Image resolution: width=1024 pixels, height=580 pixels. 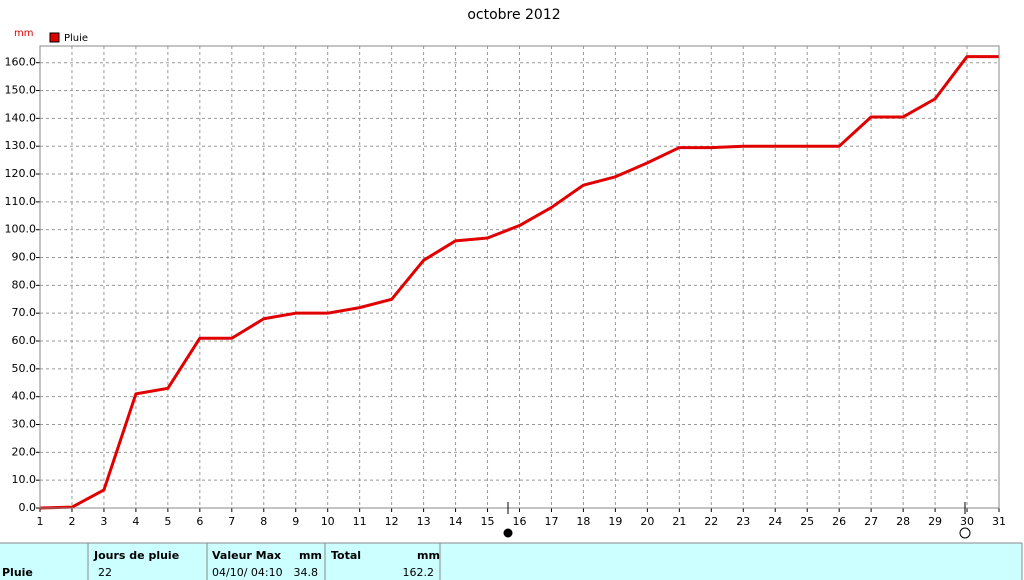 I want to click on x-tick-label: 1, so click(x=40, y=521).